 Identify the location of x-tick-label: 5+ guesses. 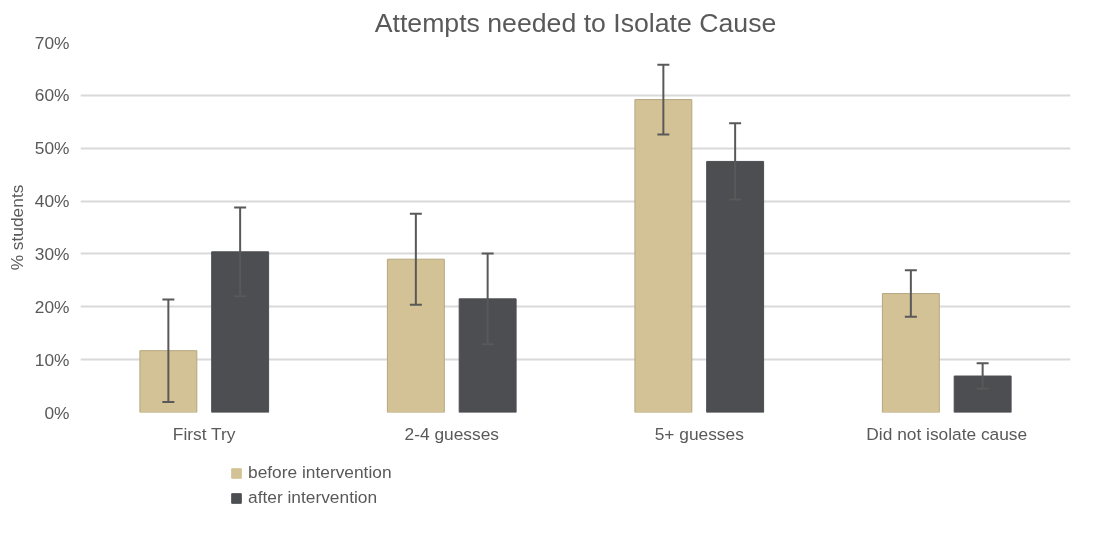
(699, 433).